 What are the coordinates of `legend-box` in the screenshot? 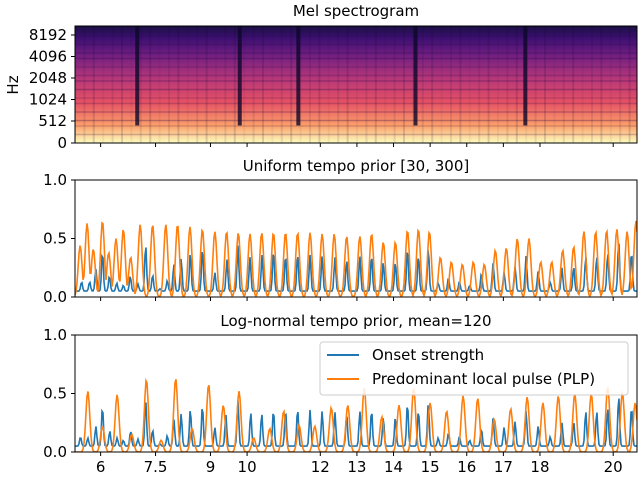 It's located at (474, 368).